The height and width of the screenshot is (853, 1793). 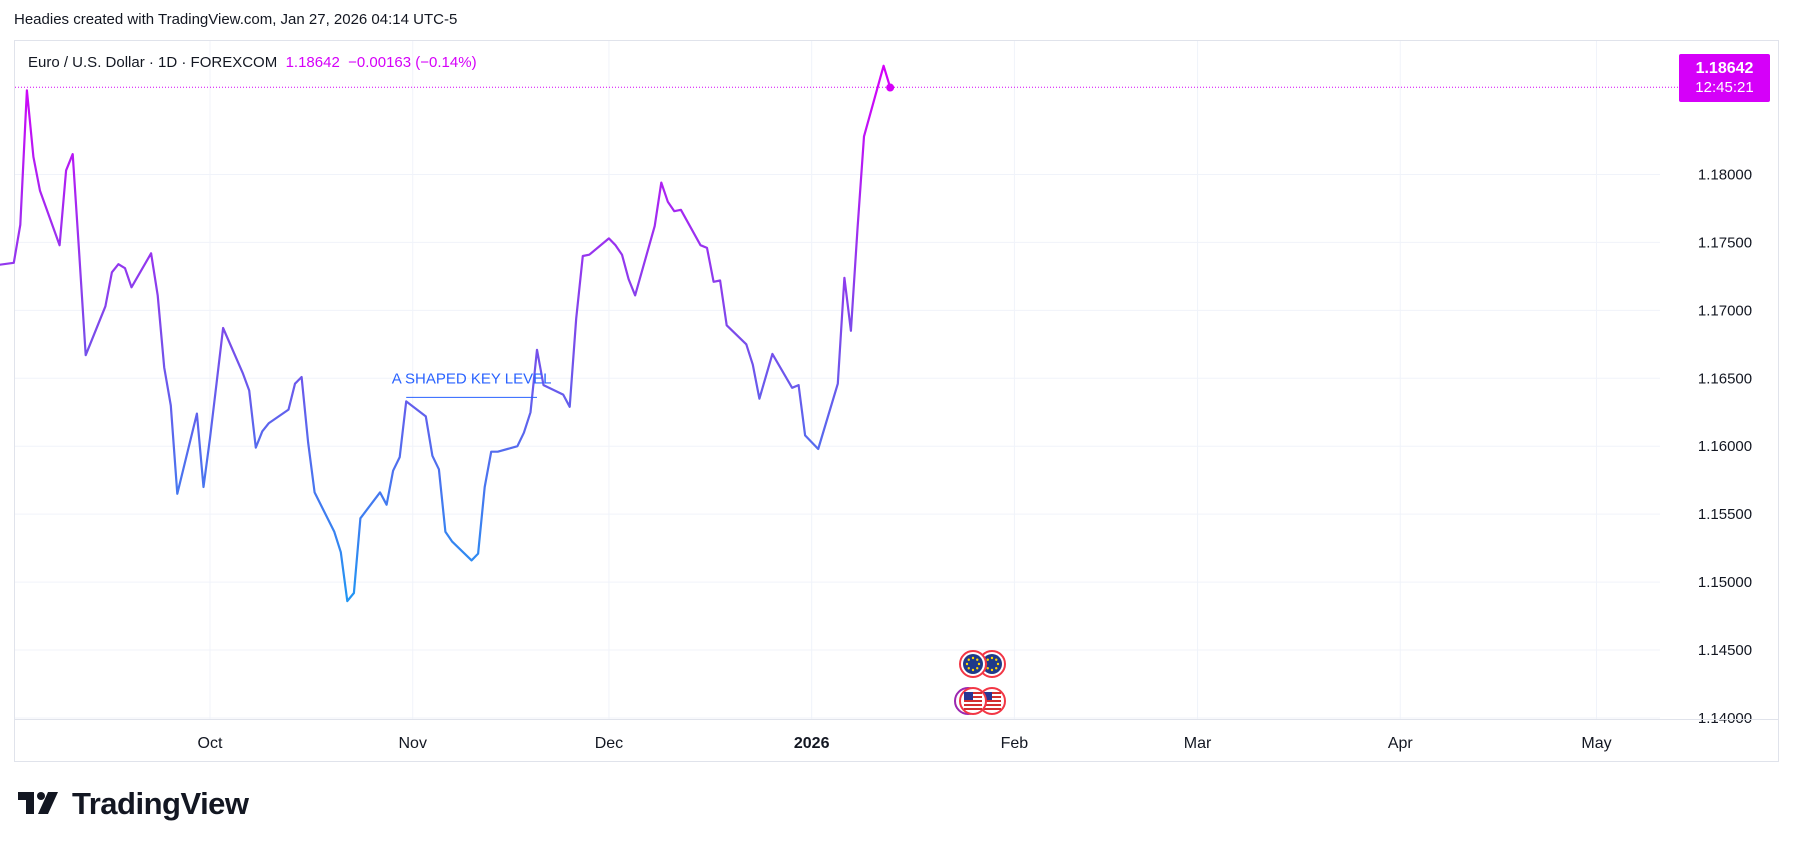 I want to click on footer-branding: TradingView, so click(x=133, y=804).